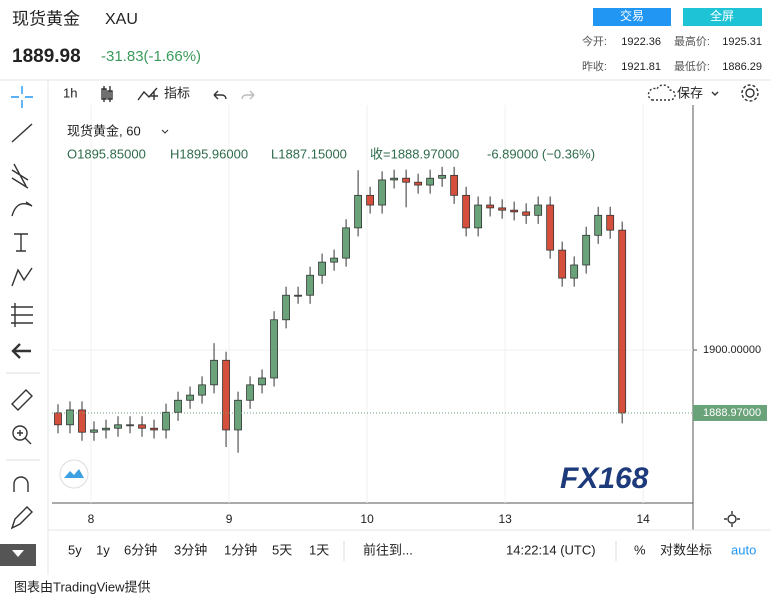 This screenshot has width=771, height=599. Describe the element at coordinates (21, 484) in the screenshot. I see `magnet-tool` at that location.